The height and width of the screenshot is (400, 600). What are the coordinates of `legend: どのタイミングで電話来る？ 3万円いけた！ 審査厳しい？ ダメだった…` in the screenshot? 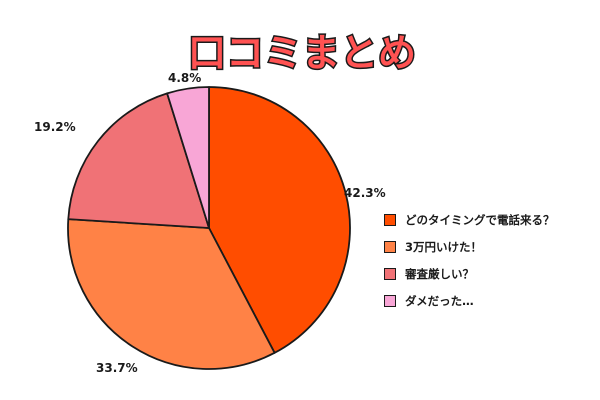 It's located at (469, 260).